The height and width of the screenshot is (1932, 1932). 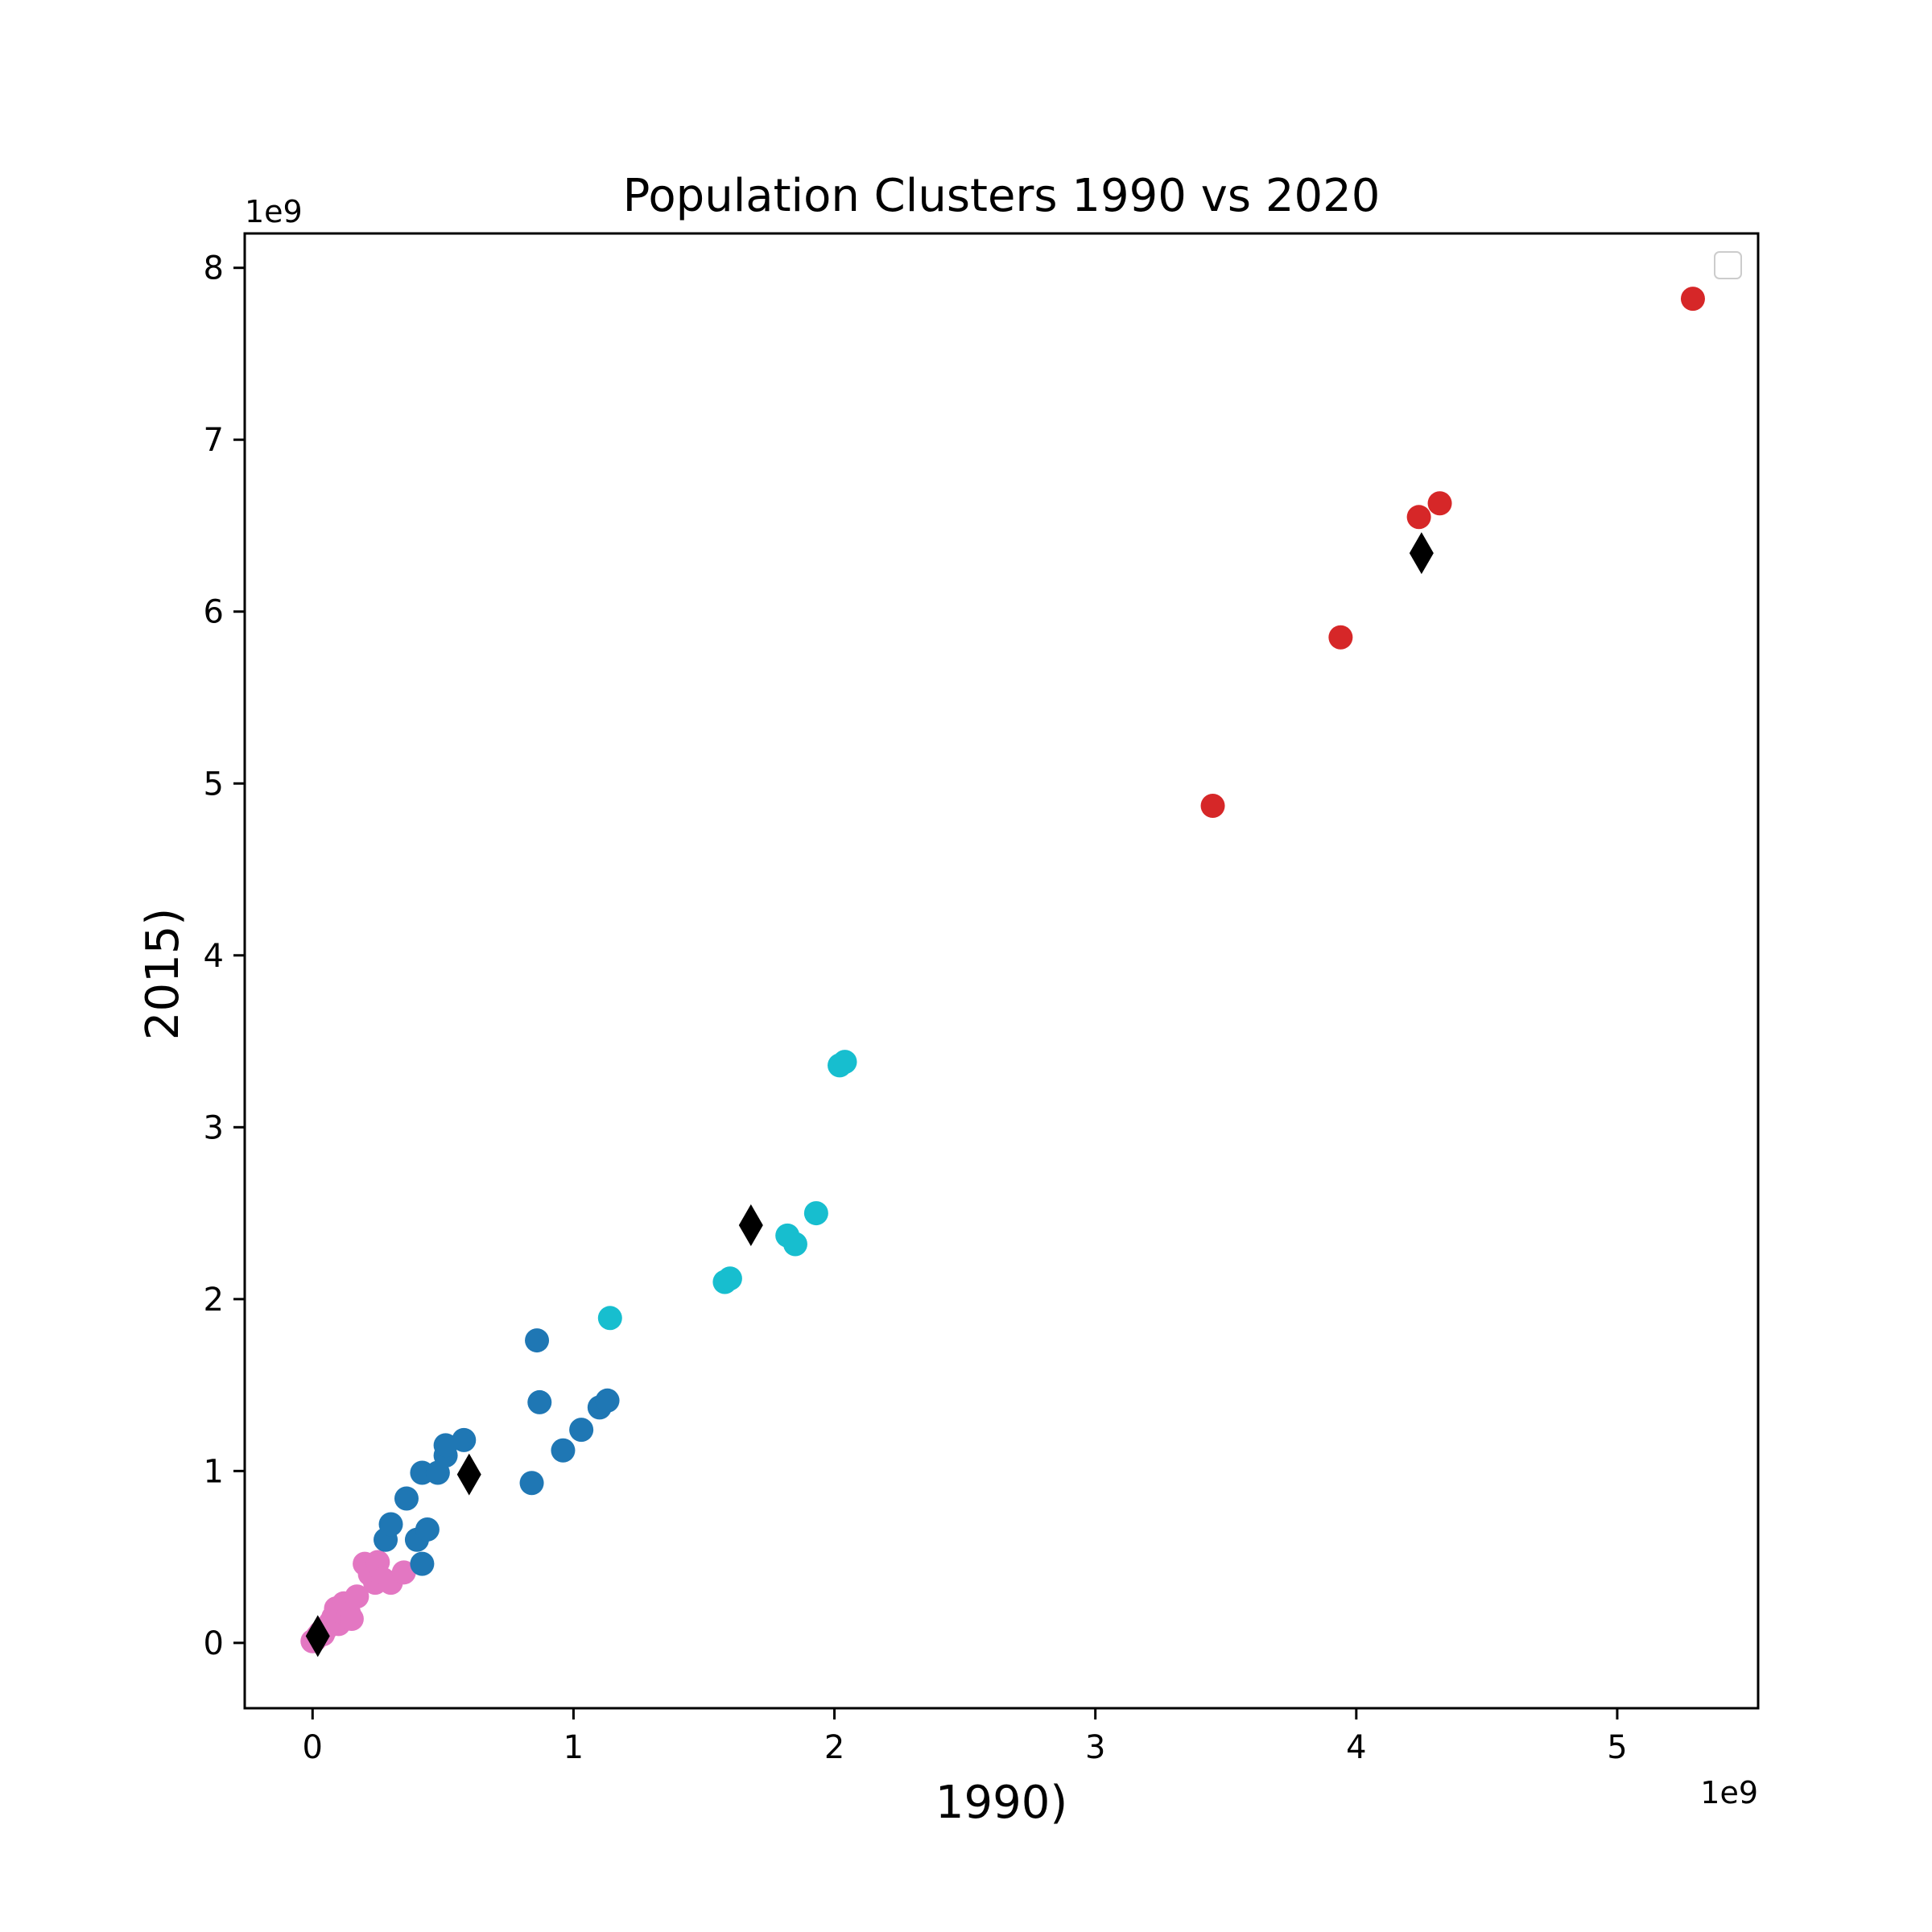 I want to click on y-tick-label: 5, so click(x=214, y=784).